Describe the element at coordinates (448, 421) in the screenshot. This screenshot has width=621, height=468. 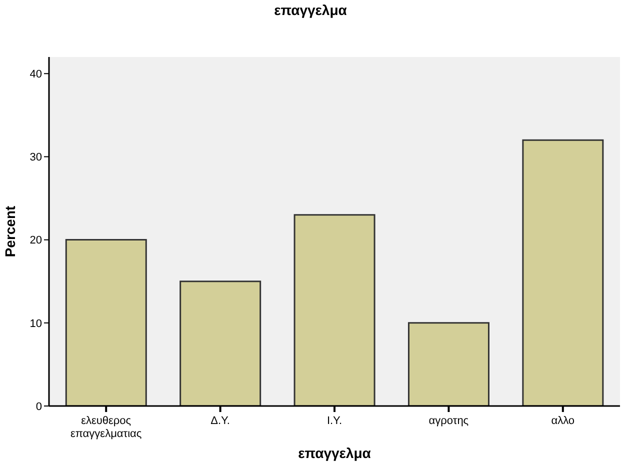
I see `x-tick-label: αγροτης` at that location.